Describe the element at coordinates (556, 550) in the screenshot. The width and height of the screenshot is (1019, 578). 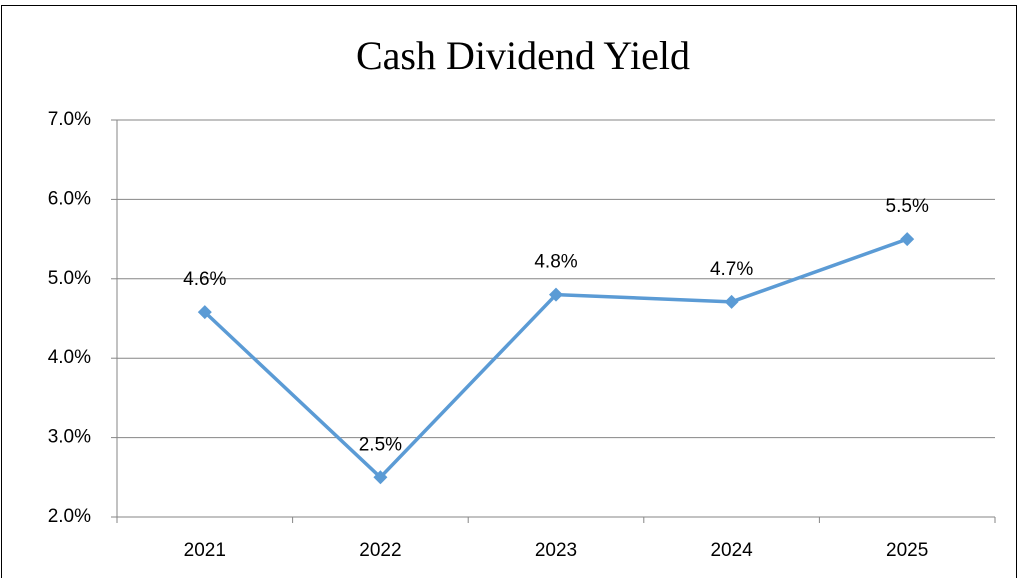
I see `x-tick-label: 2023` at that location.